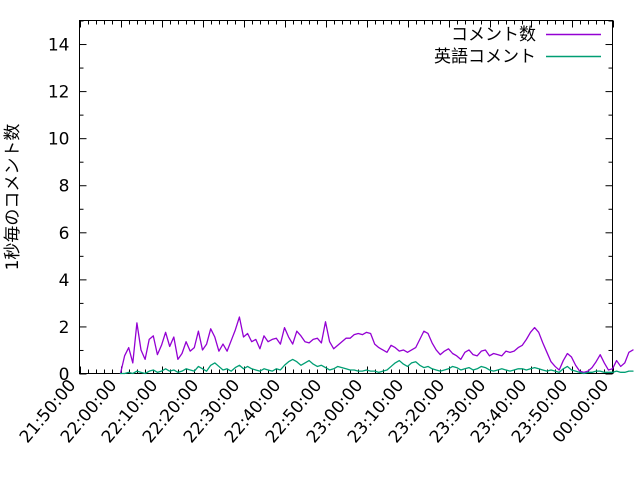  What do you see at coordinates (59, 93) in the screenshot?
I see `y-tick-label: 12` at bounding box center [59, 93].